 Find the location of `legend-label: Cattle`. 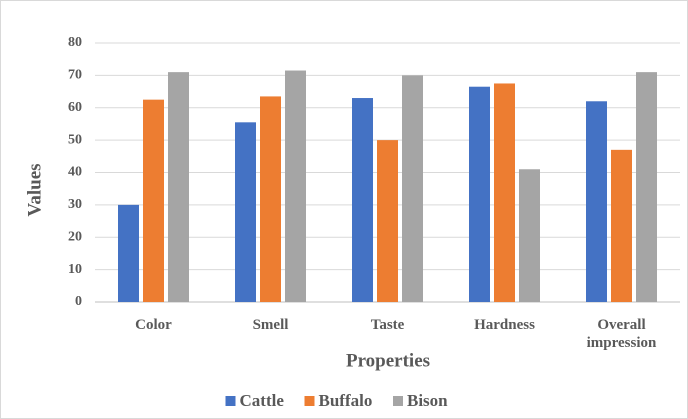

legend-label: Cattle is located at coordinates (262, 400).